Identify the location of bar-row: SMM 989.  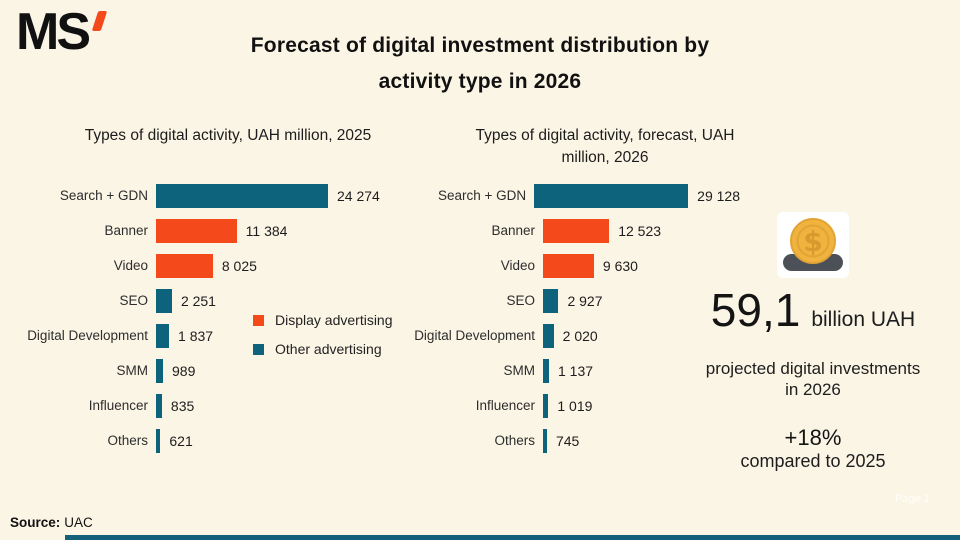
(228, 370).